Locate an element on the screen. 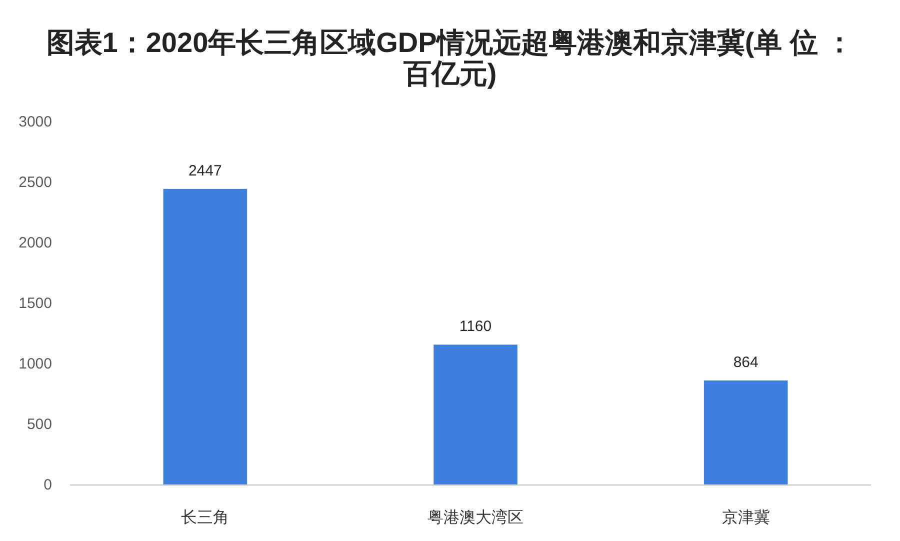 The width and height of the screenshot is (900, 541). data-label: 1160 is located at coordinates (475, 327).